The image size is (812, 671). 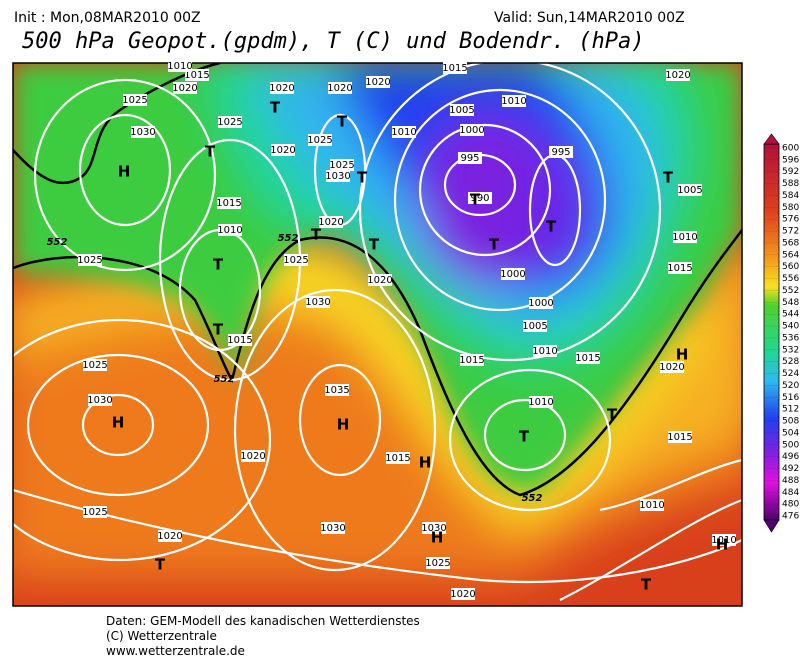 I want to click on init-time: Init : Mon,08MAR2010 00Z, so click(x=107, y=18).